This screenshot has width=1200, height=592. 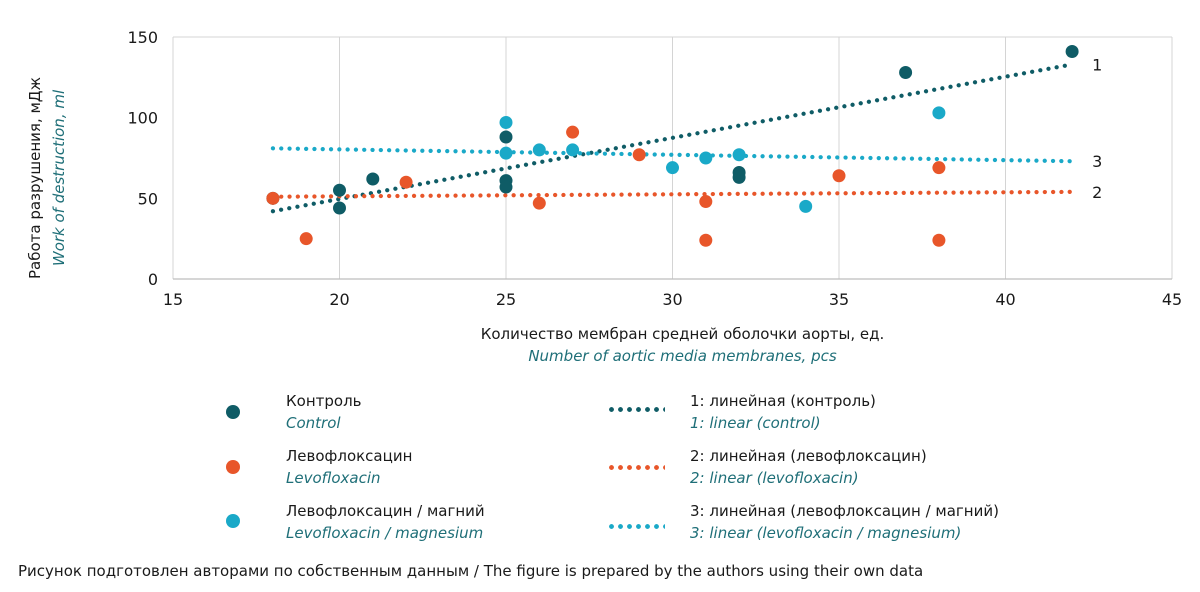 What do you see at coordinates (385, 511) in the screenshot?
I see `legend-label-levofloxacin-magnesium-ru: Левофлоксацин / магний` at bounding box center [385, 511].